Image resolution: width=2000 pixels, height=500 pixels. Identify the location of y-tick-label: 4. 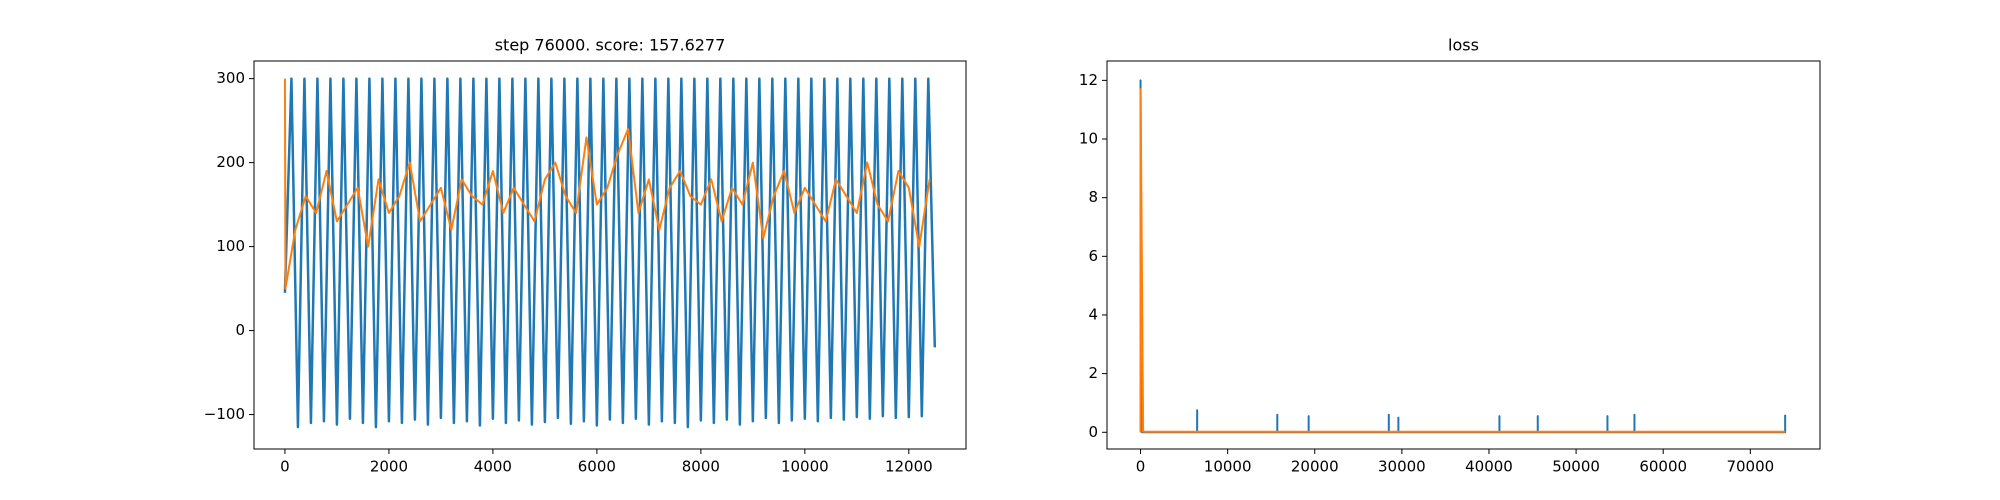
(1093, 314).